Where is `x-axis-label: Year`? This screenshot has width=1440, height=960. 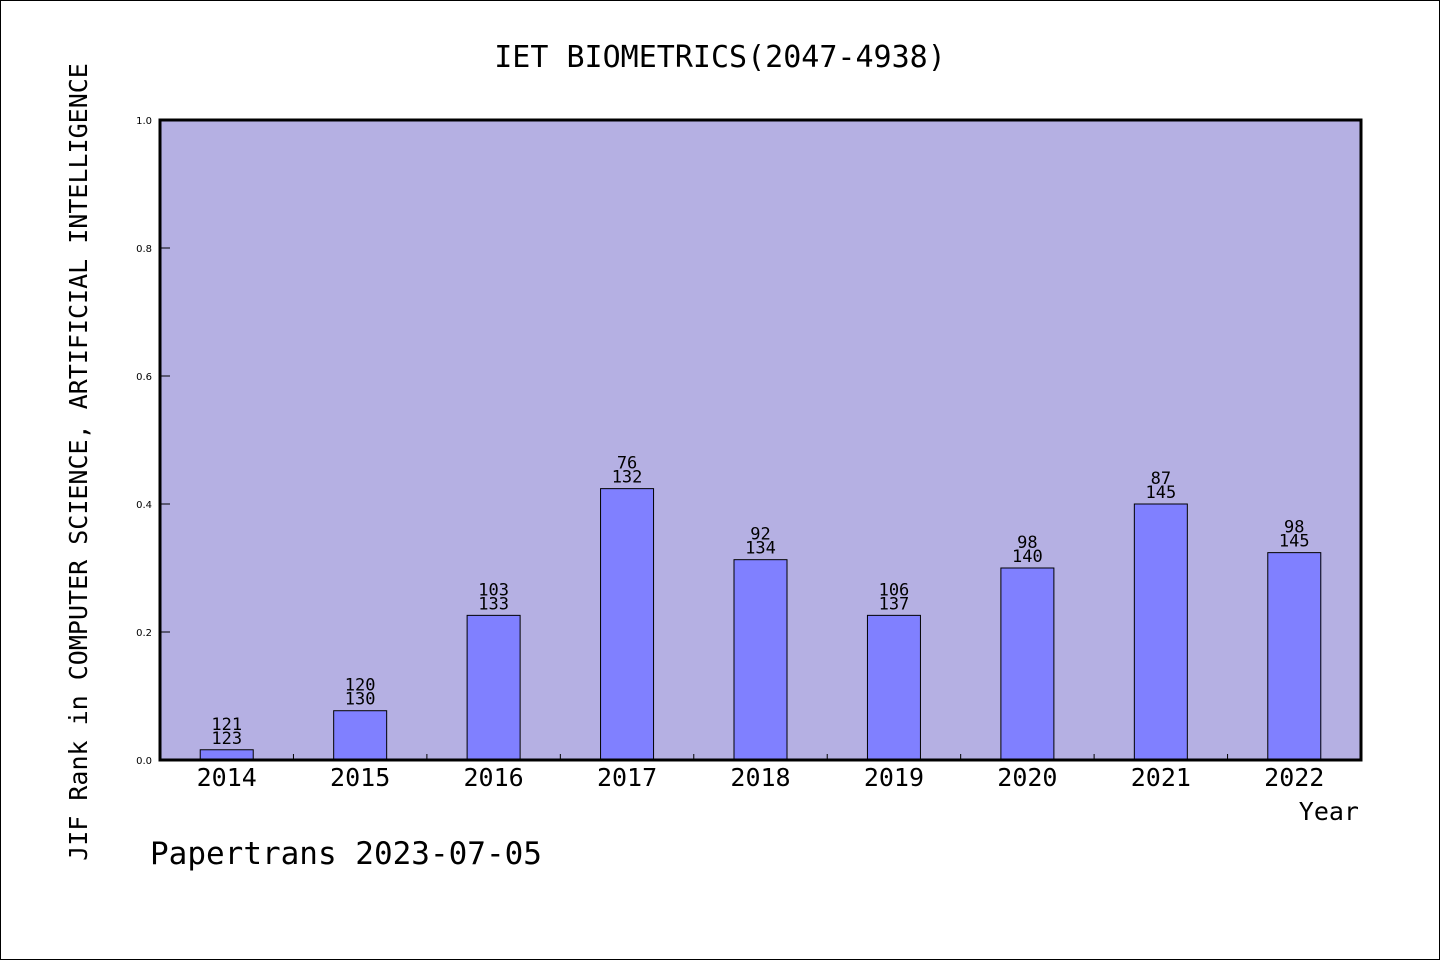
x-axis-label: Year is located at coordinates (1329, 811).